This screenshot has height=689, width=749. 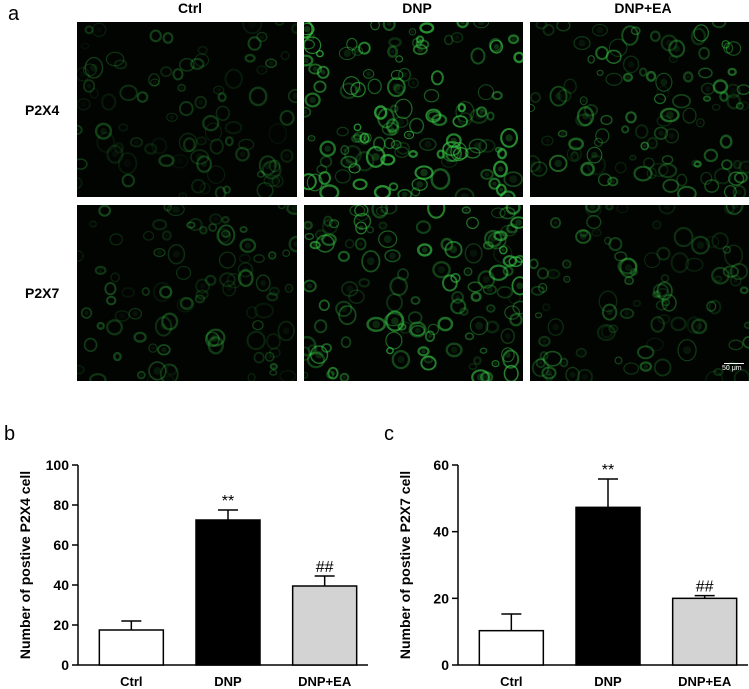 I want to click on x-tick-label: DNP, so click(x=608, y=681).